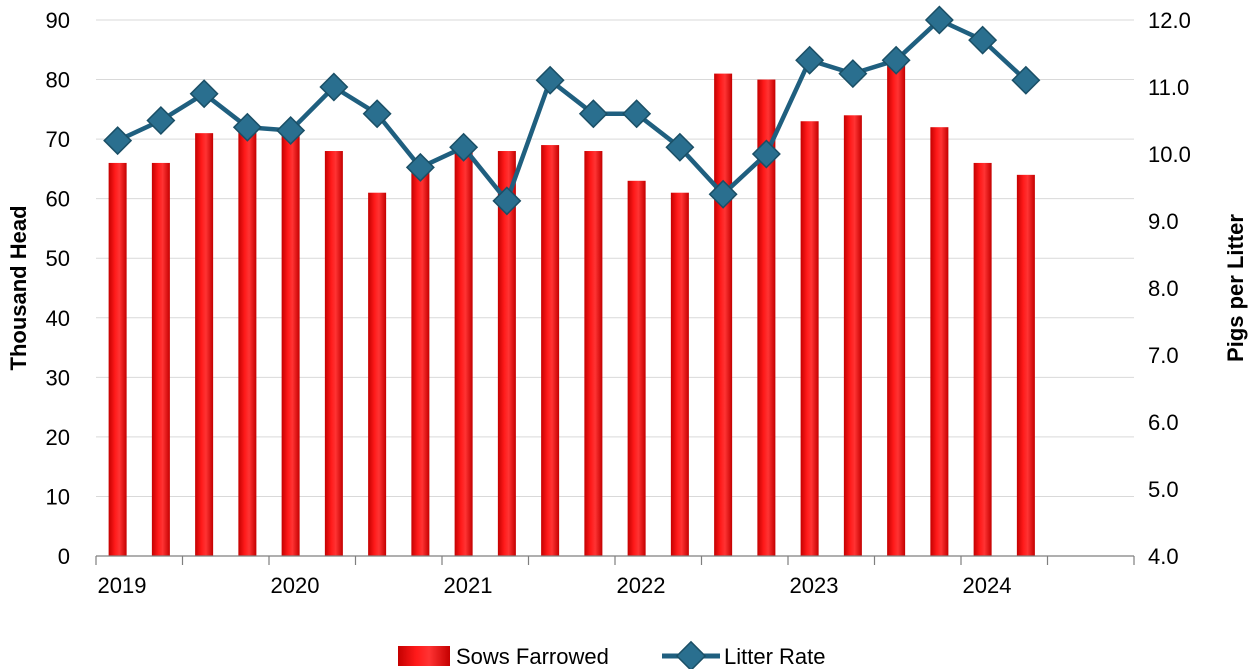 This screenshot has height=669, width=1258. What do you see at coordinates (58, 437) in the screenshot?
I see `left-tick-label: 20` at bounding box center [58, 437].